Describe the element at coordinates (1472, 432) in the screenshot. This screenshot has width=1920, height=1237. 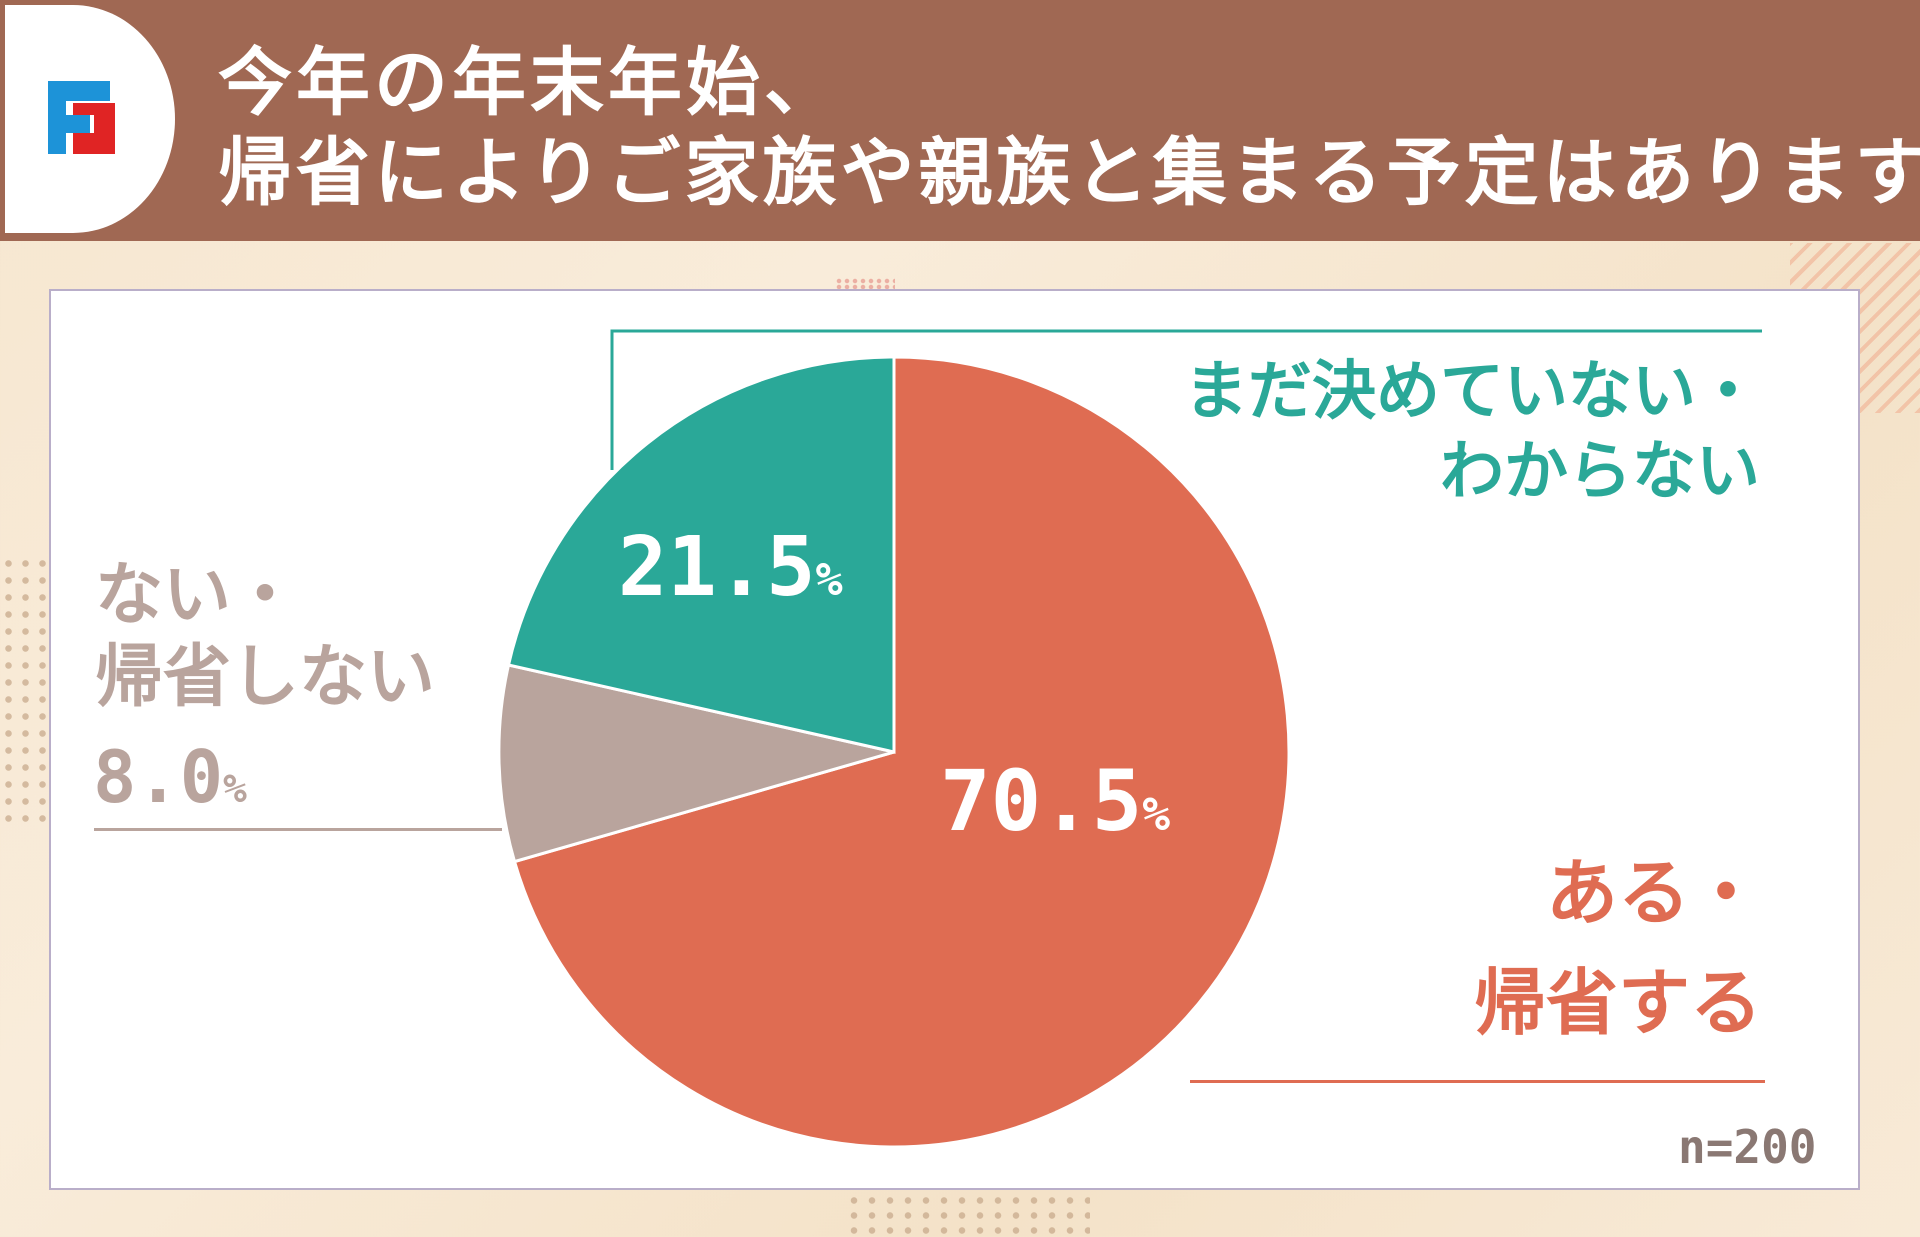
I see `label-mada: まだ決めていない・ わからない` at that location.